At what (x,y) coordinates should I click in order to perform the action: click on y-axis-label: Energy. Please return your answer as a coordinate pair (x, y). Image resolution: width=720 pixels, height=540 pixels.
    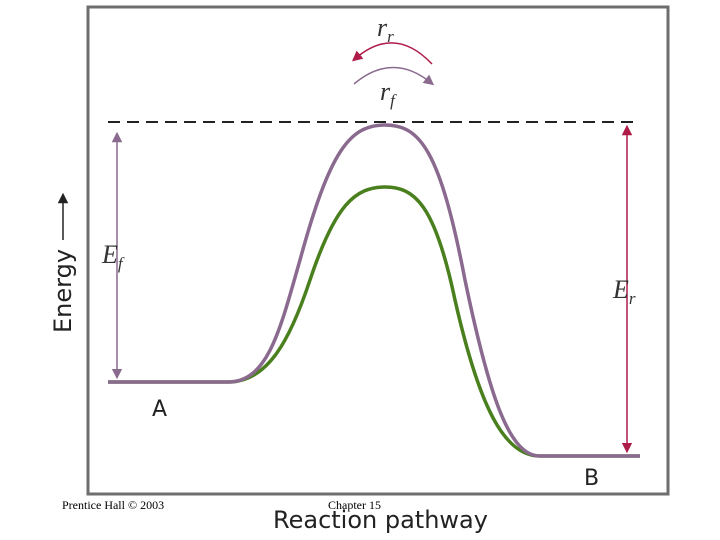
    Looking at the image, I should click on (63, 291).